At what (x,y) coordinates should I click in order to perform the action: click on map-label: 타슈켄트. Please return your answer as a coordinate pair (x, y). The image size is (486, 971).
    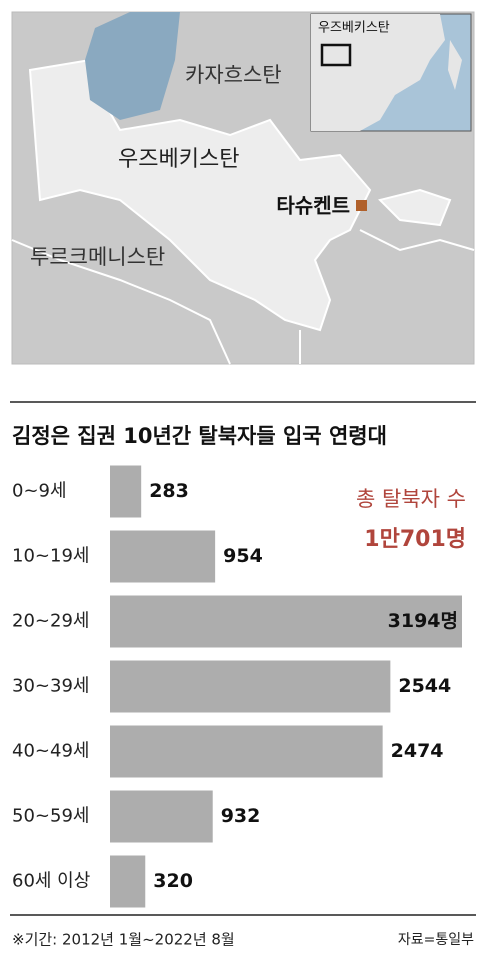
    Looking at the image, I should click on (313, 206).